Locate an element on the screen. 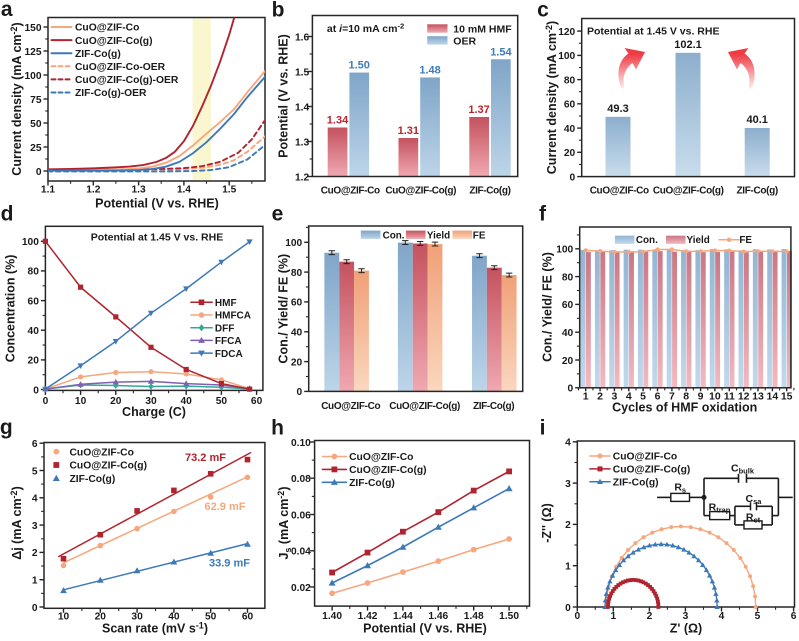  svg-text: 40.1 is located at coordinates (756, 120).